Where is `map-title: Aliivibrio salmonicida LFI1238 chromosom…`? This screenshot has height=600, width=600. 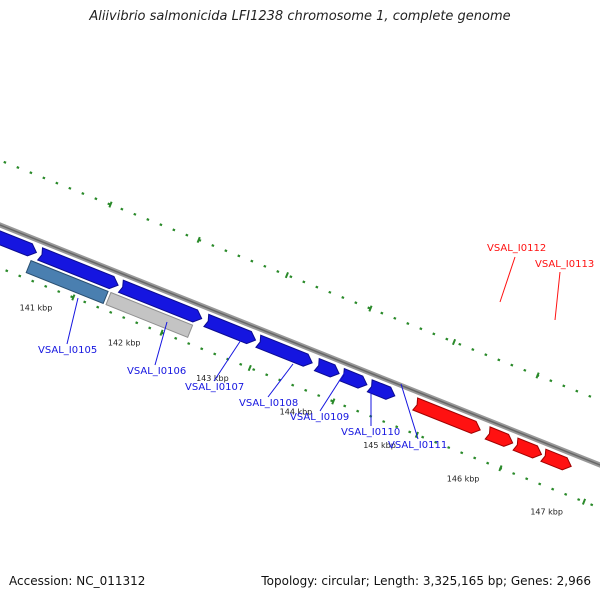 map-title: Aliivibrio salmonicida LFI1238 chromosom… is located at coordinates (300, 16).